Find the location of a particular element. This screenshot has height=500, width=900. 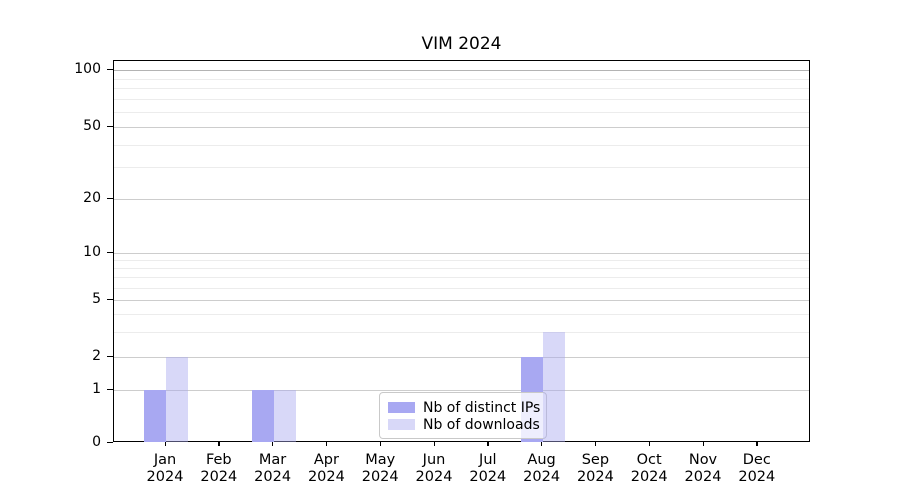

x-tick-label: Sep 2024 is located at coordinates (595, 469).